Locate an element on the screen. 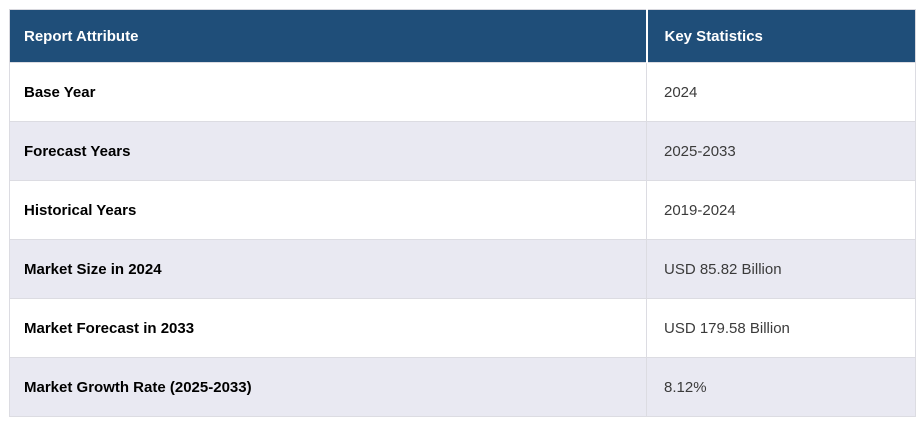 The image size is (923, 421). header-row: Report Attribute Key Statistics is located at coordinates (462, 36).